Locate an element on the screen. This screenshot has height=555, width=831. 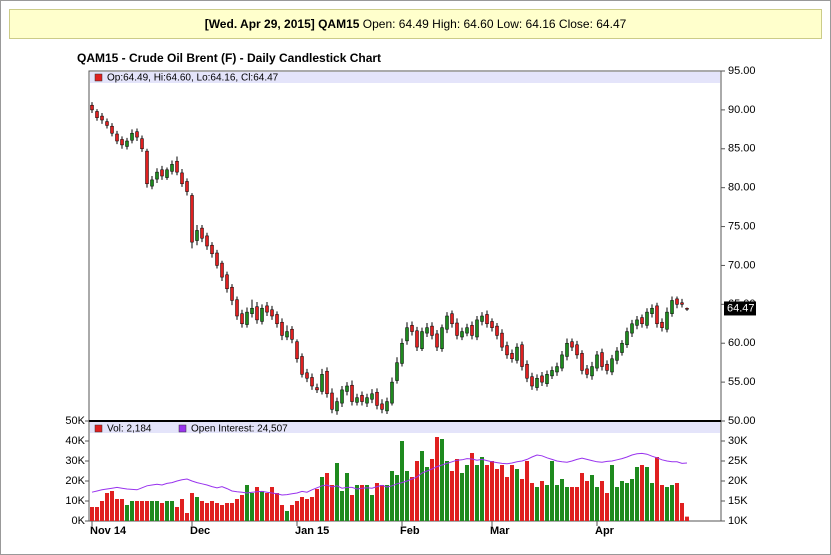
y2-tick-label: 30K is located at coordinates (738, 441).